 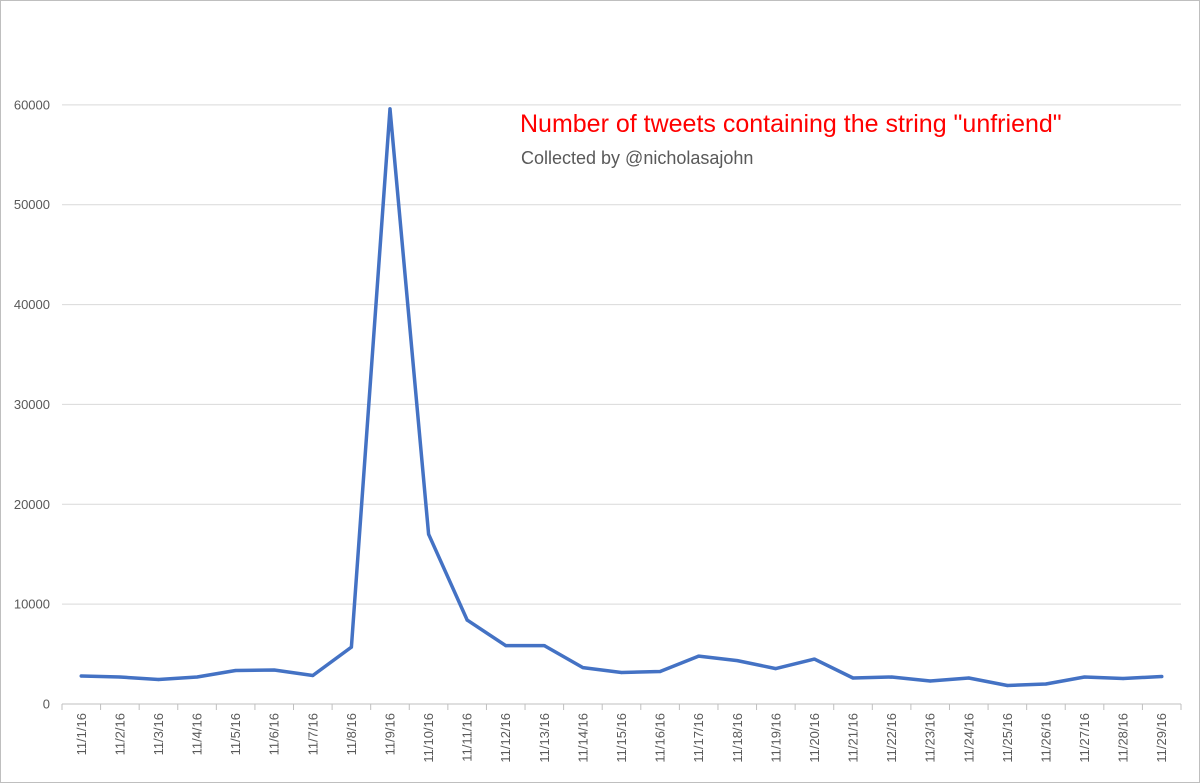 What do you see at coordinates (775, 738) in the screenshot?
I see `x-tick-label: 11/19/16` at bounding box center [775, 738].